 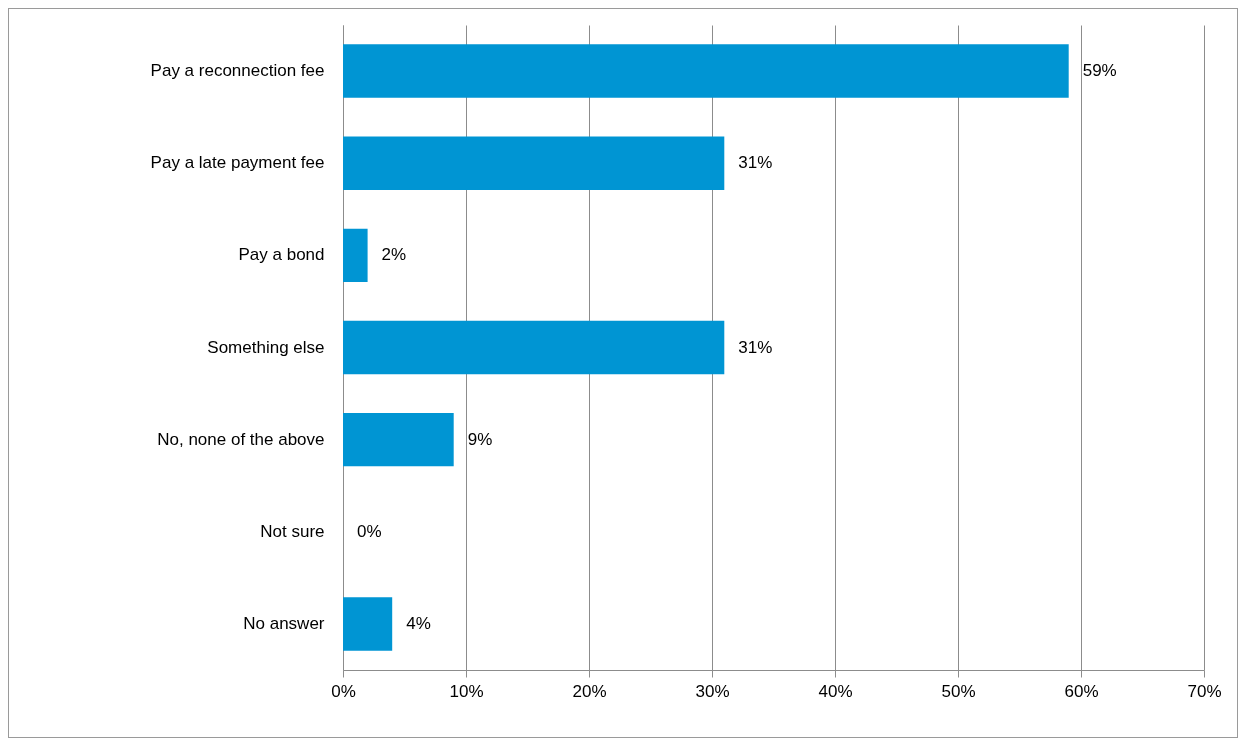 I want to click on y-tick-label: Pay a reconnection fee, so click(x=237, y=71).